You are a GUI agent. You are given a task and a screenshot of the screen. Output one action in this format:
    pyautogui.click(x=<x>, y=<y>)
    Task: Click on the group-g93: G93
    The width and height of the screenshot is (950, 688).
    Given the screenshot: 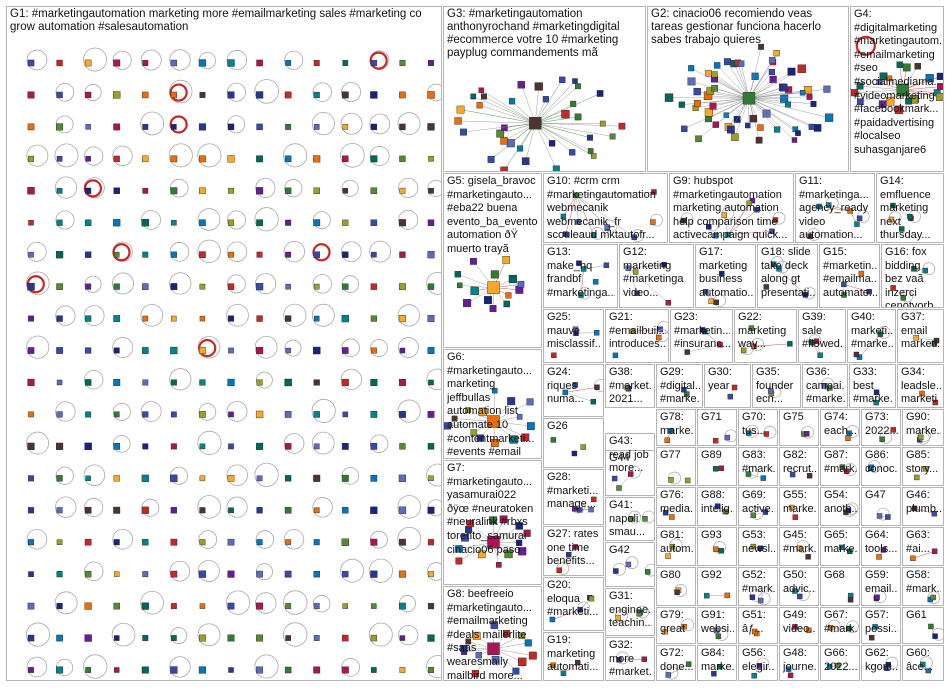 What is the action you would take?
    pyautogui.click(x=717, y=546)
    